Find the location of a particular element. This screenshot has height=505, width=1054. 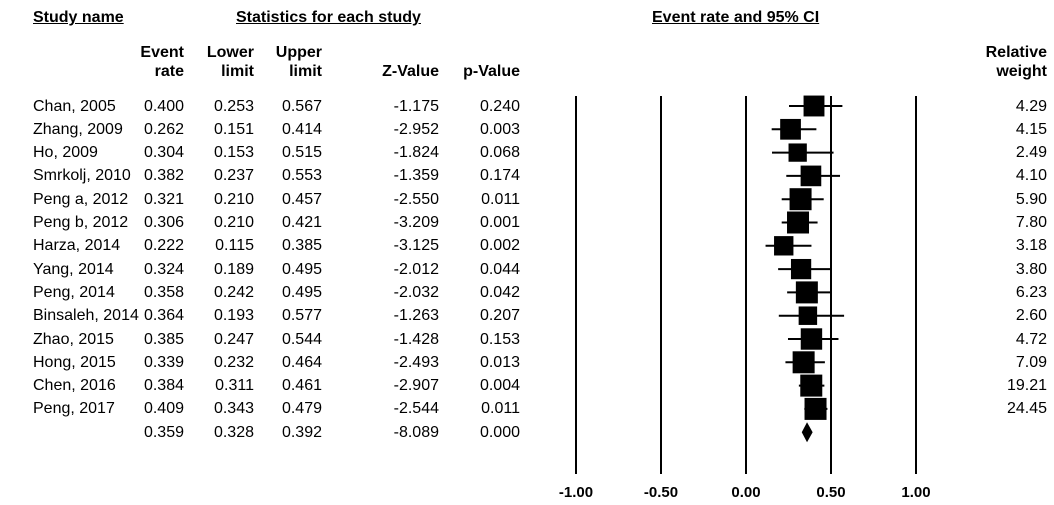

lower-limit-cell: 0.343 is located at coordinates (233, 409).